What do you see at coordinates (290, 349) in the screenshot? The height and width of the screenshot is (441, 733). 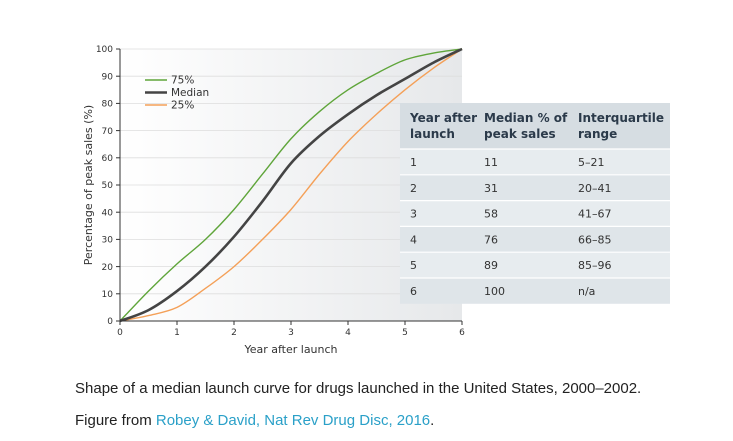 I see `x-axis-title: Year after launch` at bounding box center [290, 349].